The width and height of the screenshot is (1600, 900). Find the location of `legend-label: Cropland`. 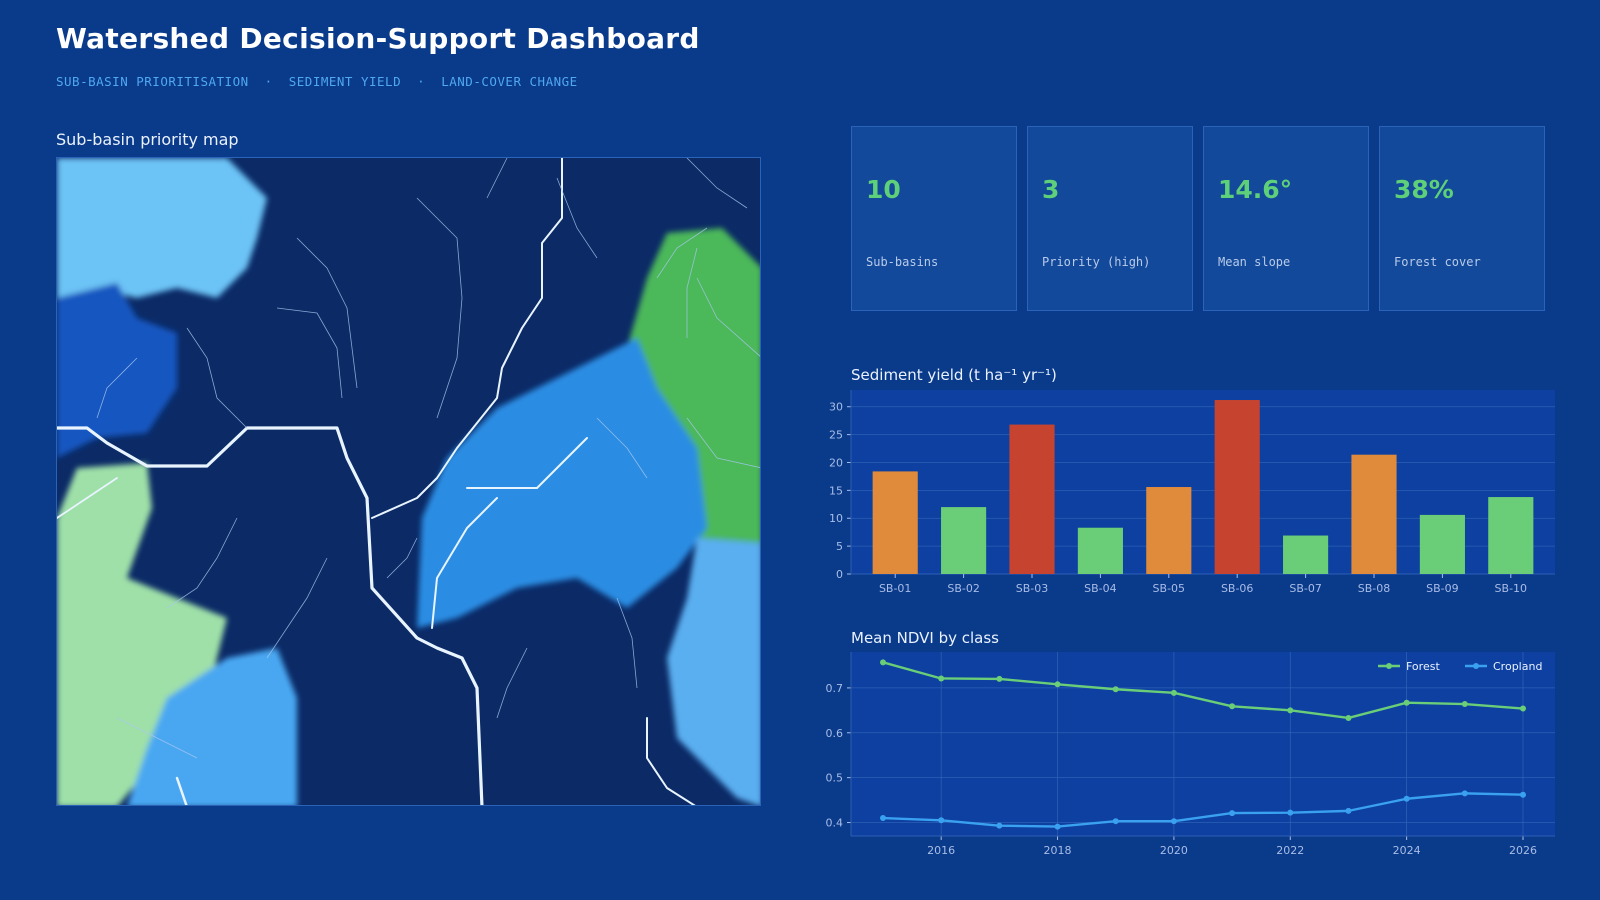

legend-label: Cropland is located at coordinates (1517, 666).